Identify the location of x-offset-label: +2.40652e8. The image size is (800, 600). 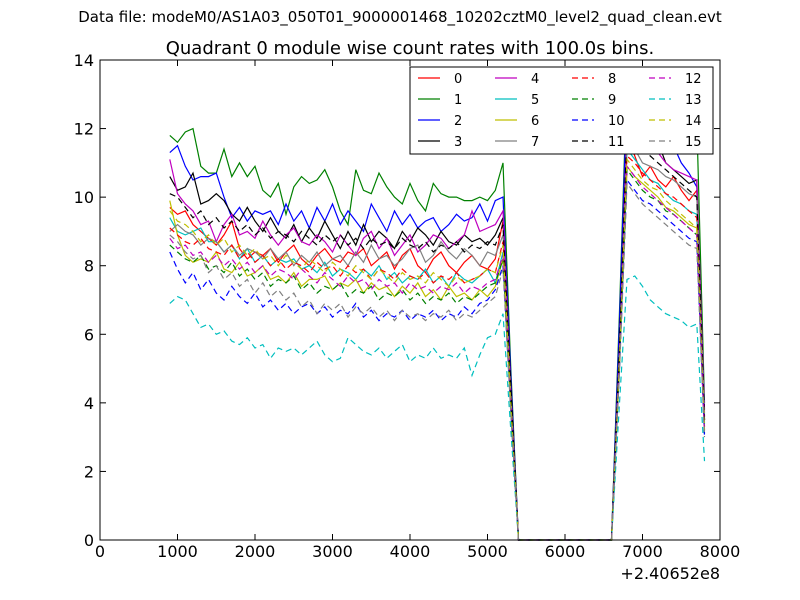
(670, 573).